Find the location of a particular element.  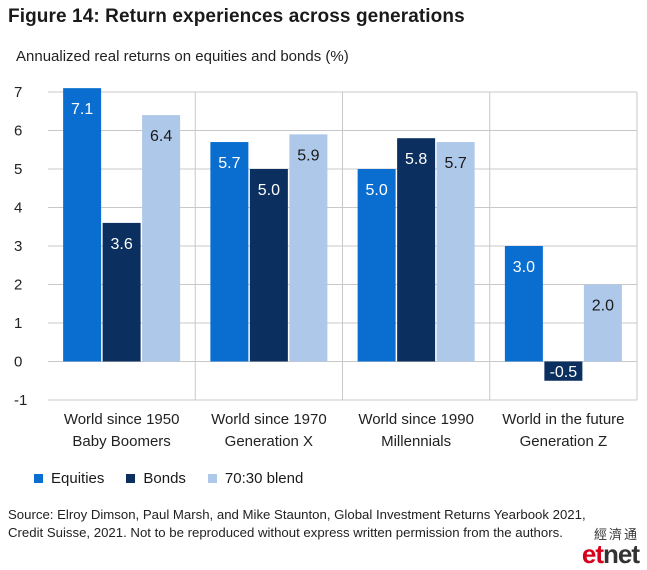

x-tick-sublabel: Generation X is located at coordinates (269, 441).